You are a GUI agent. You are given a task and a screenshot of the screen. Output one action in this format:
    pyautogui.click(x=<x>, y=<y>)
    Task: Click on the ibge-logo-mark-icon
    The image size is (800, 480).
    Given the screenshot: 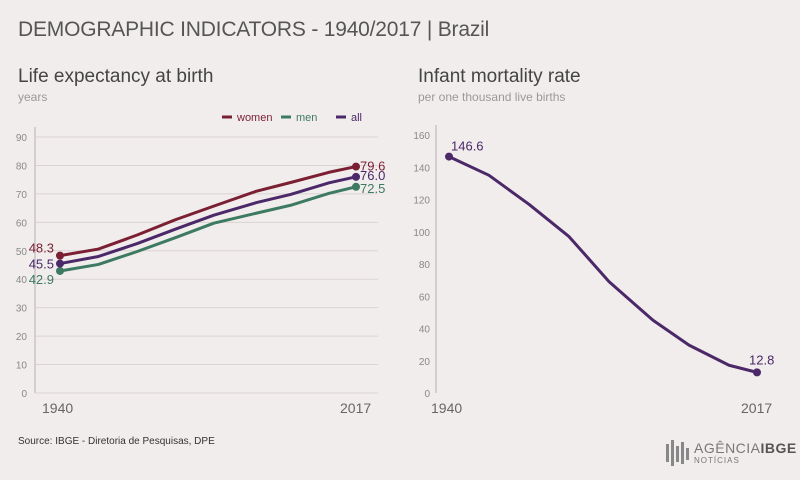 What is the action you would take?
    pyautogui.click(x=677, y=453)
    